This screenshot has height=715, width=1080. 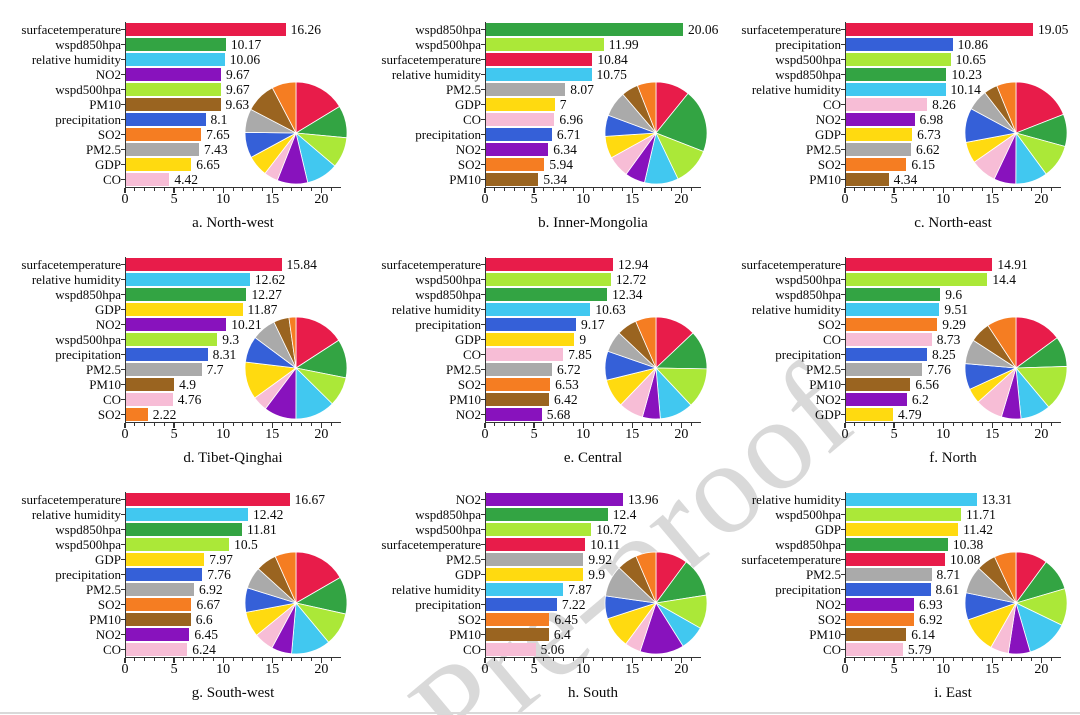 I want to click on bar-row: NO2 6.34, so click(x=540, y=149).